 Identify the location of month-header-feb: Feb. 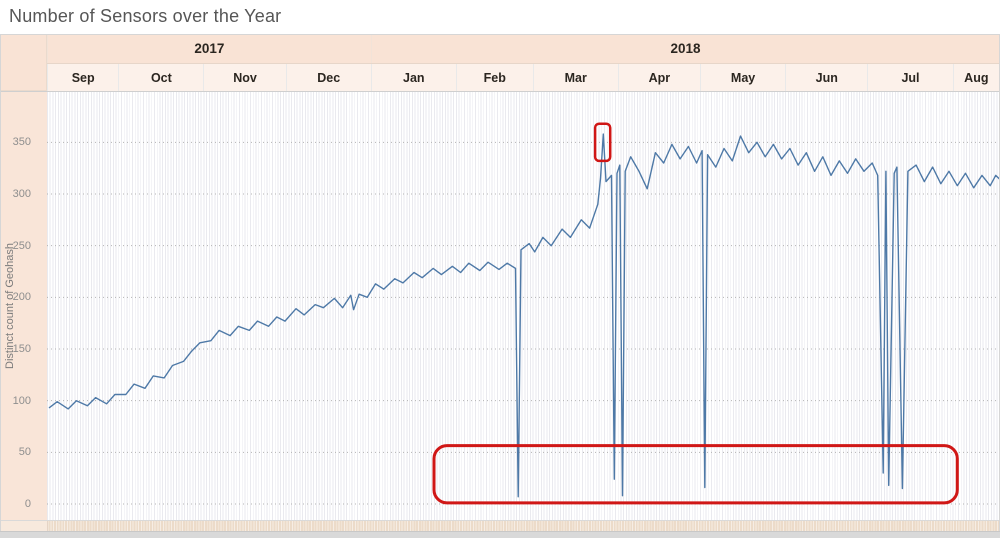
(494, 78).